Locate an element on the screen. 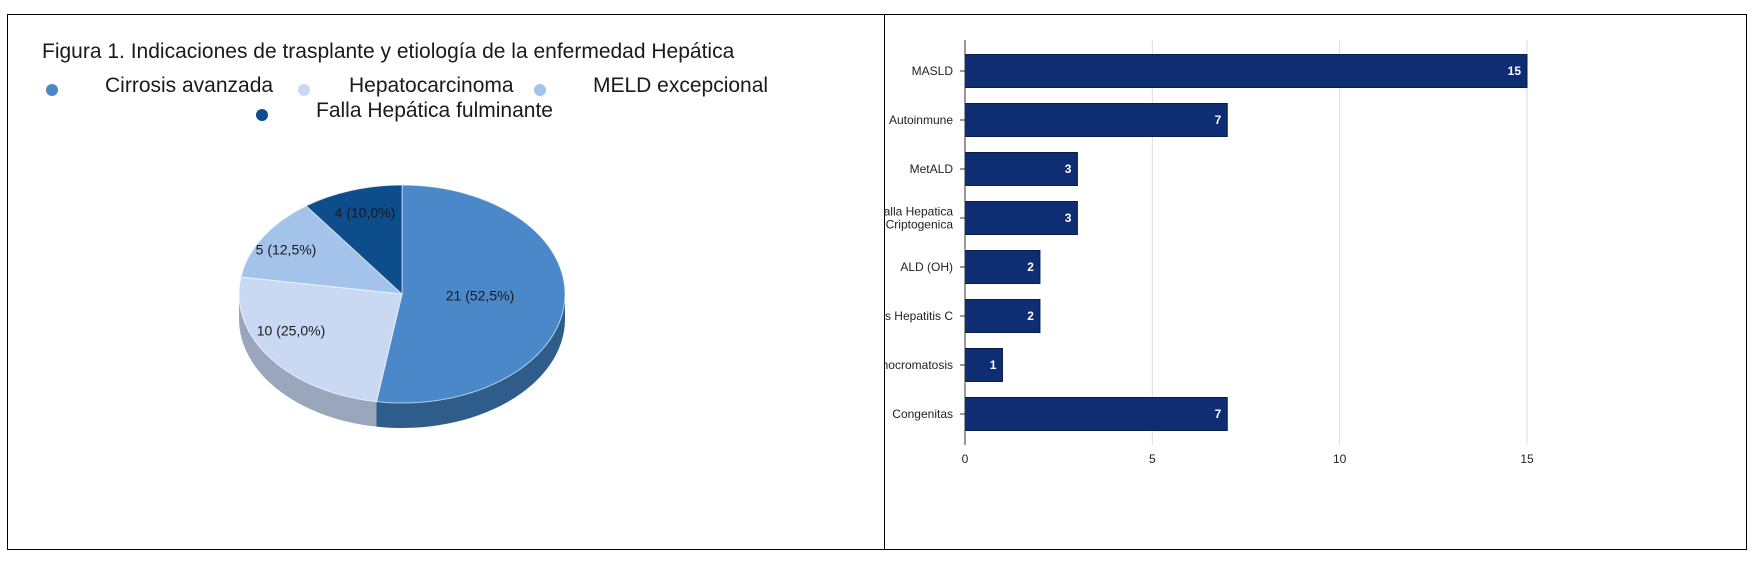  bar-category-label-4: ALD (OH) is located at coordinates (926, 267).